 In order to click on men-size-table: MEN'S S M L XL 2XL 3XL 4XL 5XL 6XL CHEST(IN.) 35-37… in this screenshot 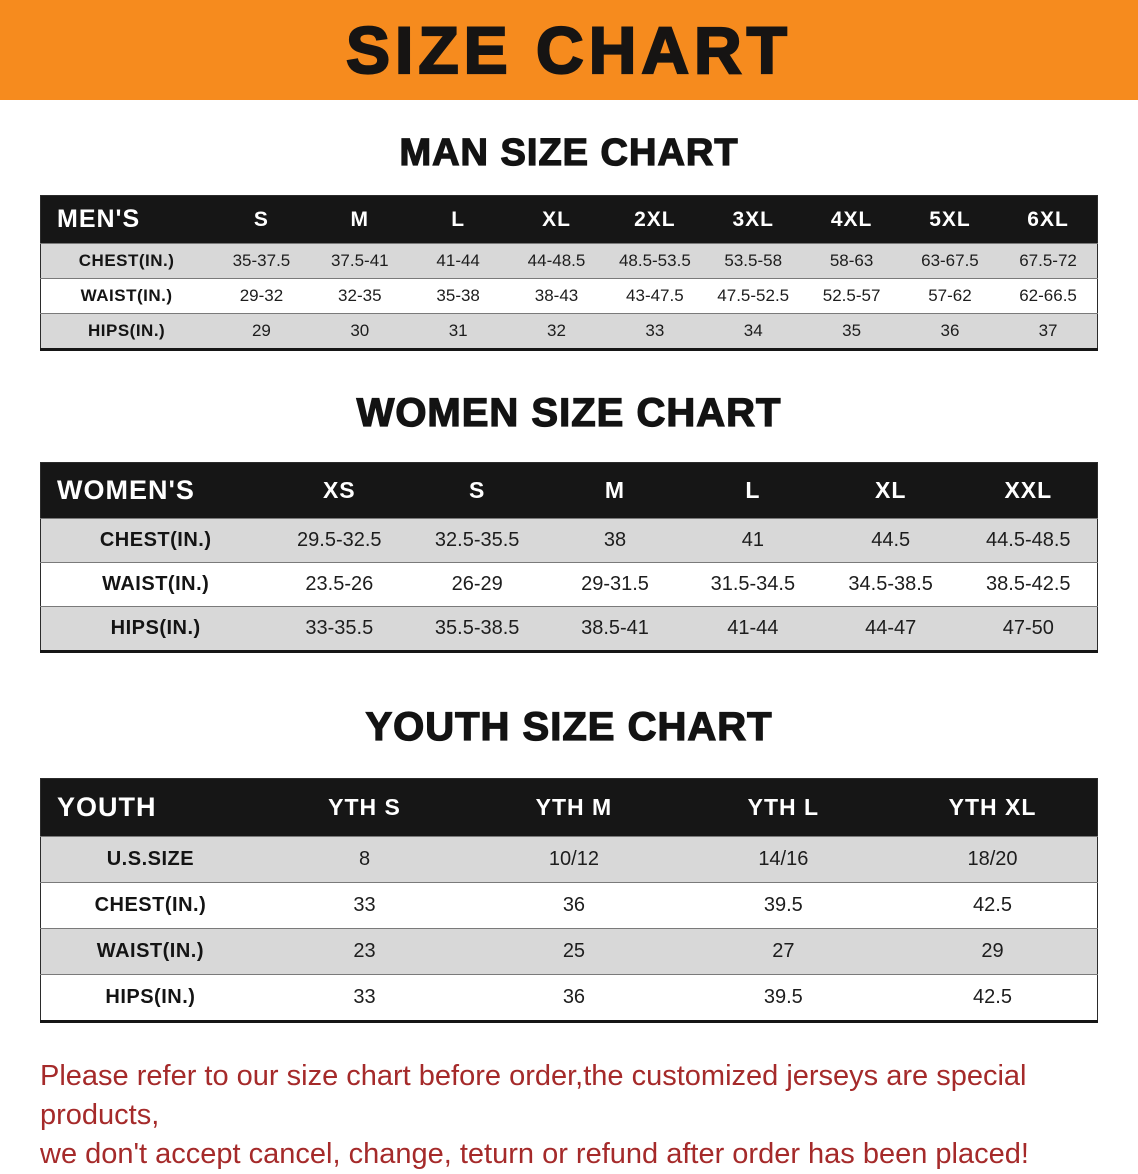, I will do `click(569, 273)`.